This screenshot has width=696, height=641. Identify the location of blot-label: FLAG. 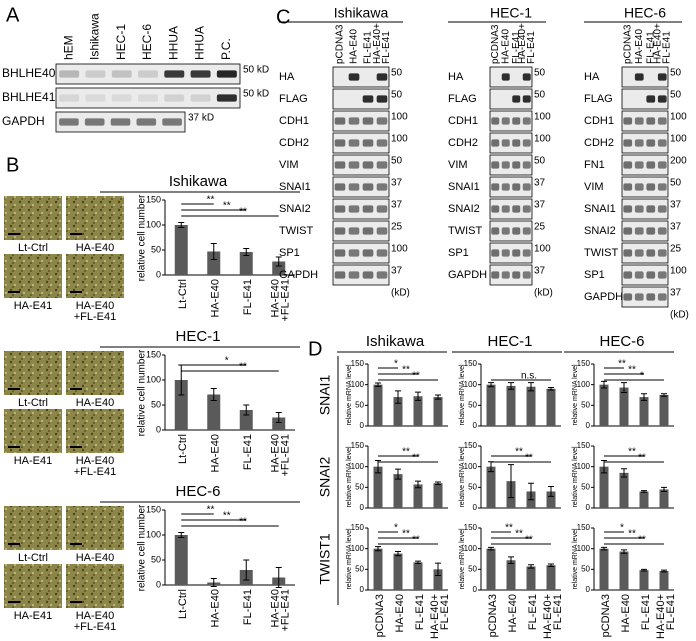
(598, 99).